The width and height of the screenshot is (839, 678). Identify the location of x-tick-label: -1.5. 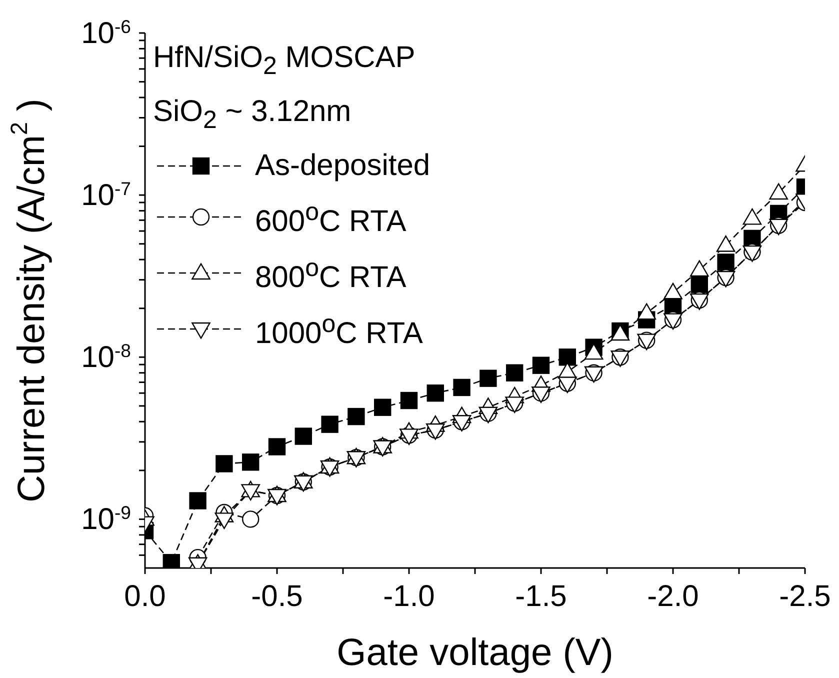
(541, 596).